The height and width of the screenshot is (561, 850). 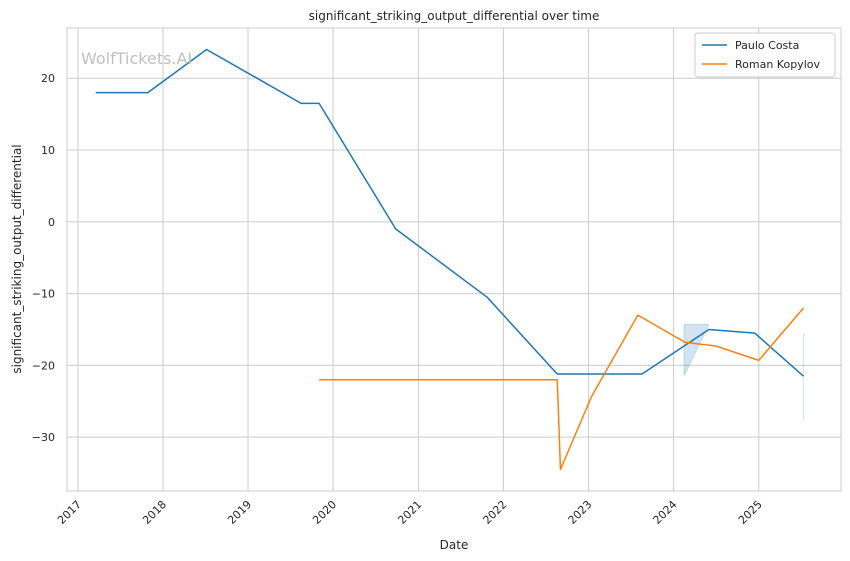 I want to click on x-tick-label: 2019, so click(x=239, y=512).